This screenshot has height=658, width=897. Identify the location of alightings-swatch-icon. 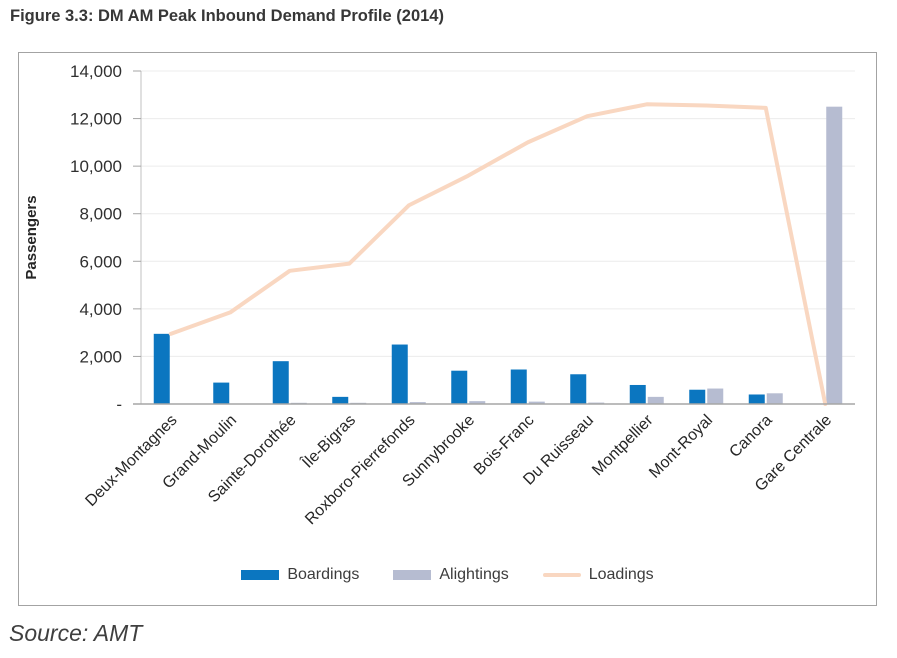
(412, 575).